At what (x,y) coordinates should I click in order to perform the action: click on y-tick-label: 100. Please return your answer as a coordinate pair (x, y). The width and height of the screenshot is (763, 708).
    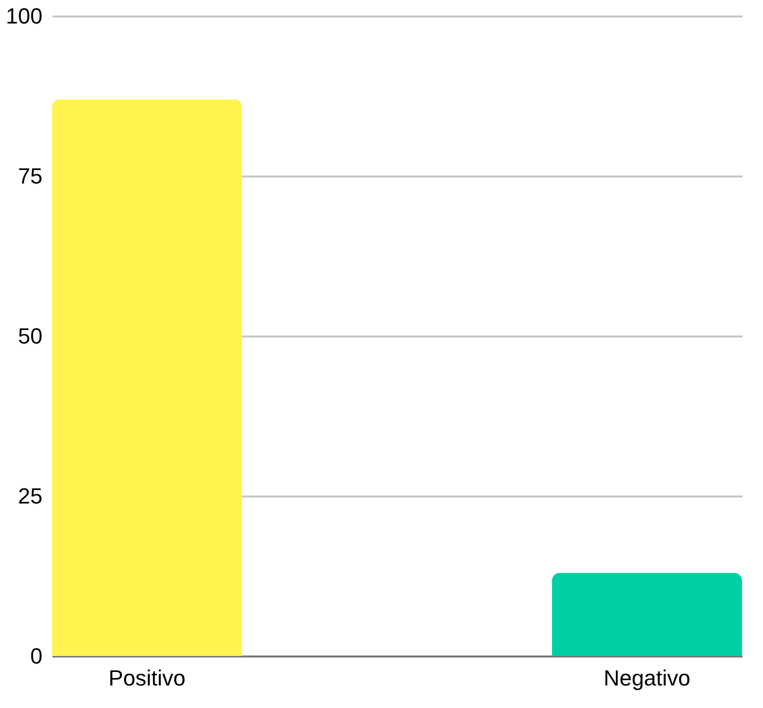
    Looking at the image, I should click on (24, 16).